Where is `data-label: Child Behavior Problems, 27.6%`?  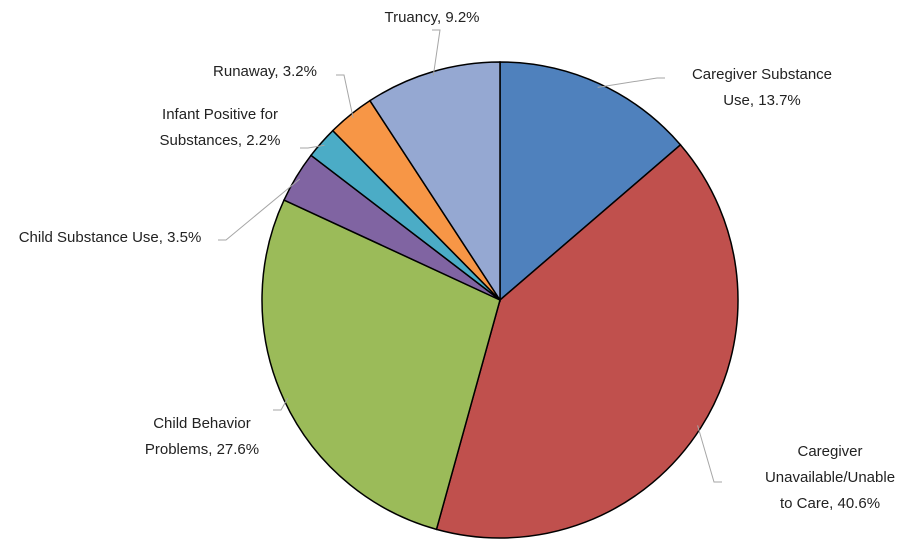
data-label: Child Behavior Problems, 27.6% is located at coordinates (202, 436).